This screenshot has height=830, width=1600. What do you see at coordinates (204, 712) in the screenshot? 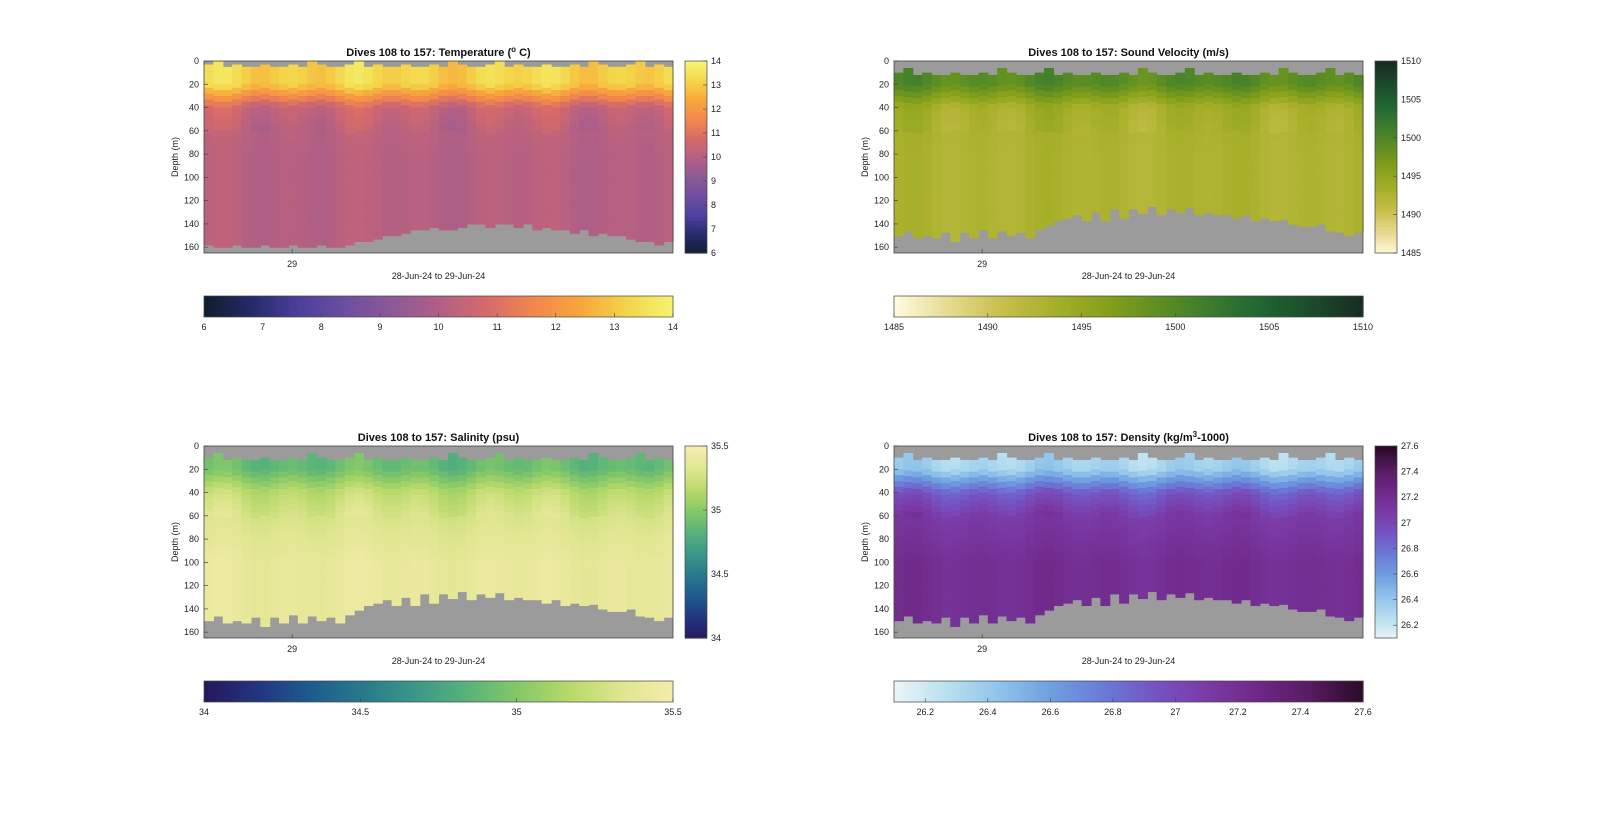
I see `colorbar-tick-label: 34` at bounding box center [204, 712].